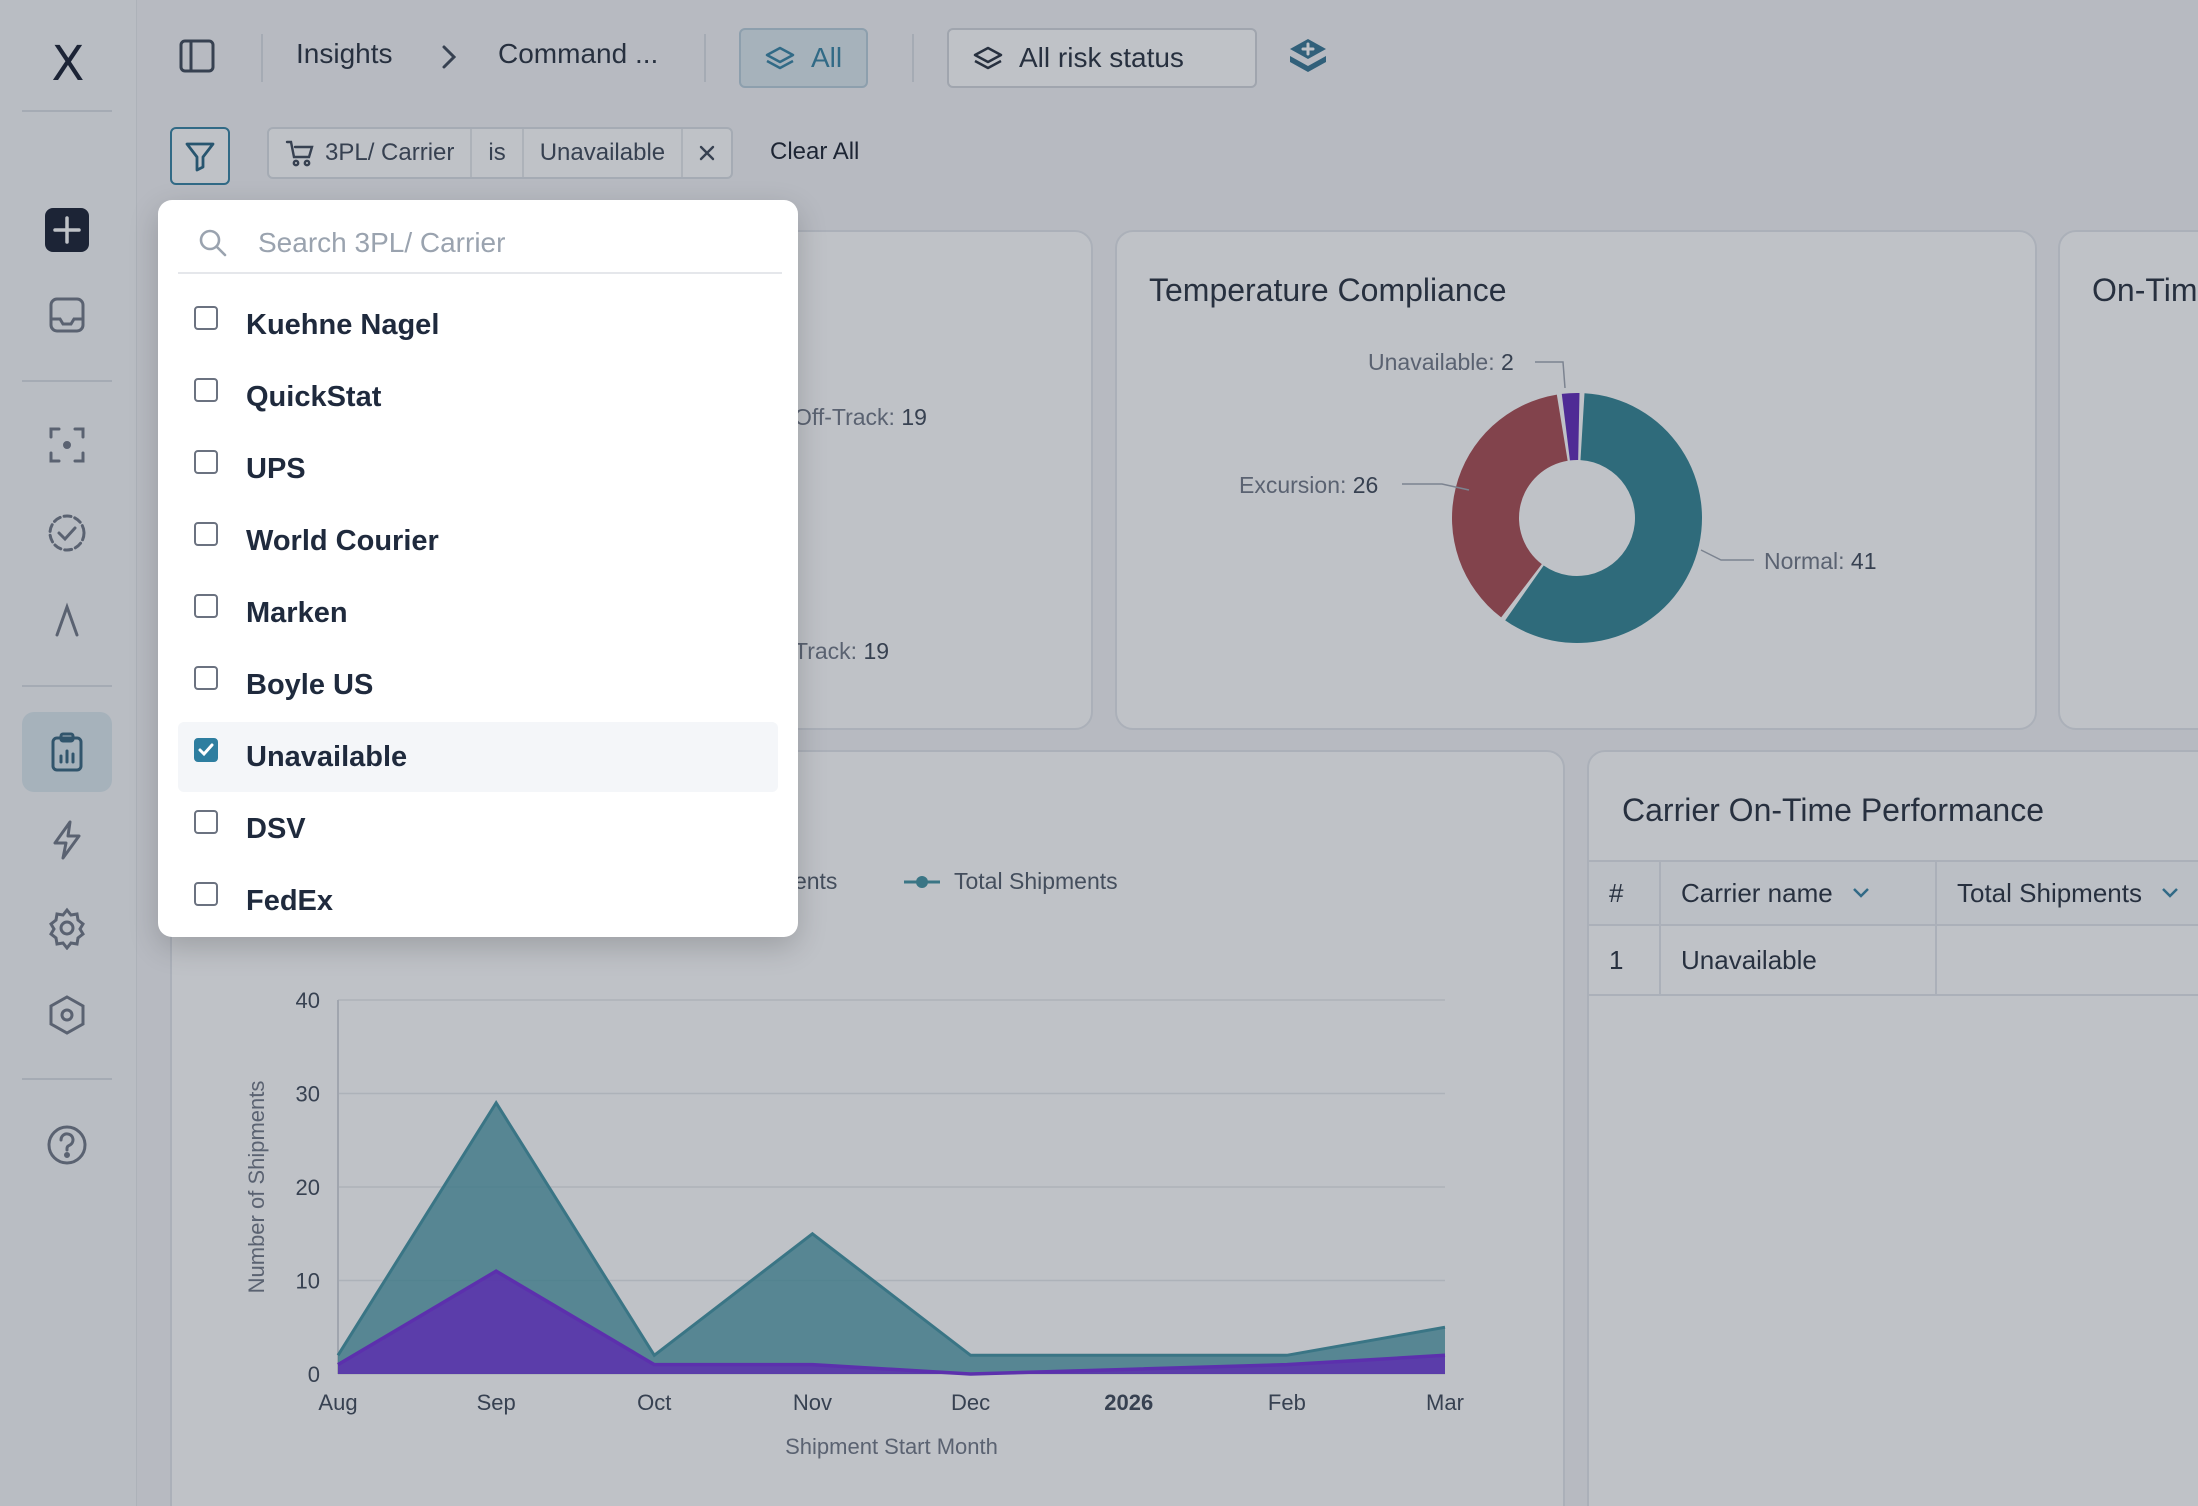 The width and height of the screenshot is (2198, 1506). What do you see at coordinates (68, 64) in the screenshot?
I see `app-logo: X` at bounding box center [68, 64].